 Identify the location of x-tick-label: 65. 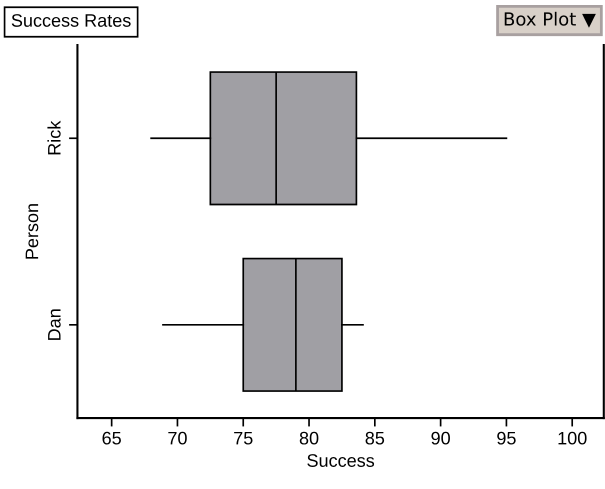
(111, 438).